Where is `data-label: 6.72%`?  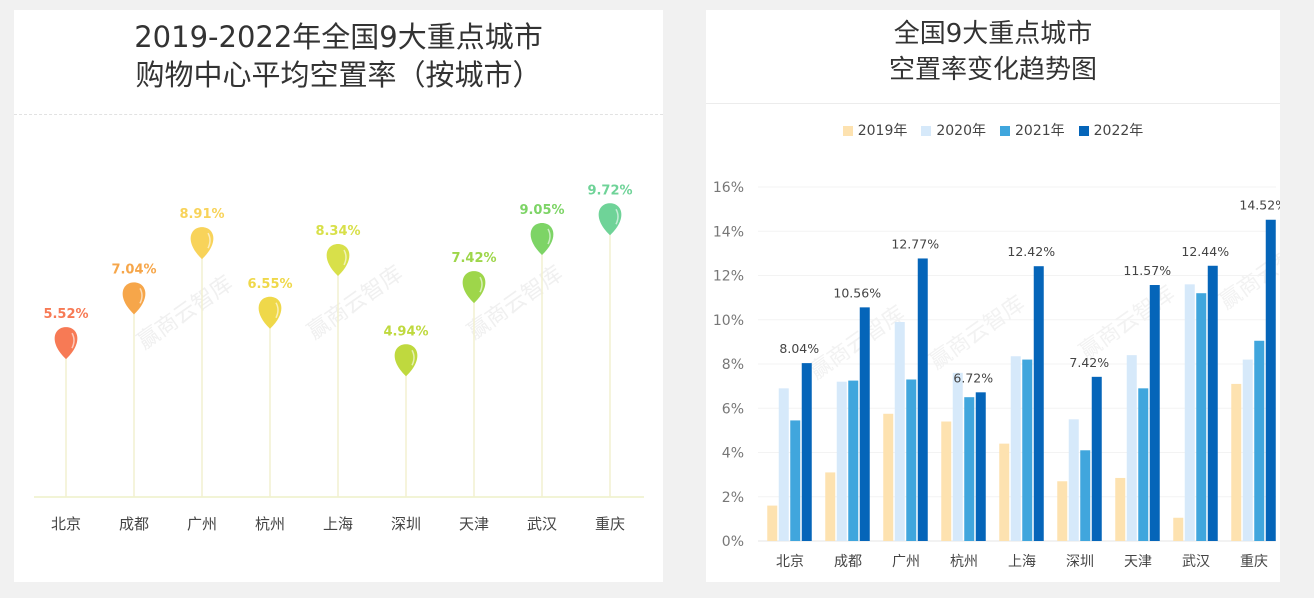 data-label: 6.72% is located at coordinates (973, 377).